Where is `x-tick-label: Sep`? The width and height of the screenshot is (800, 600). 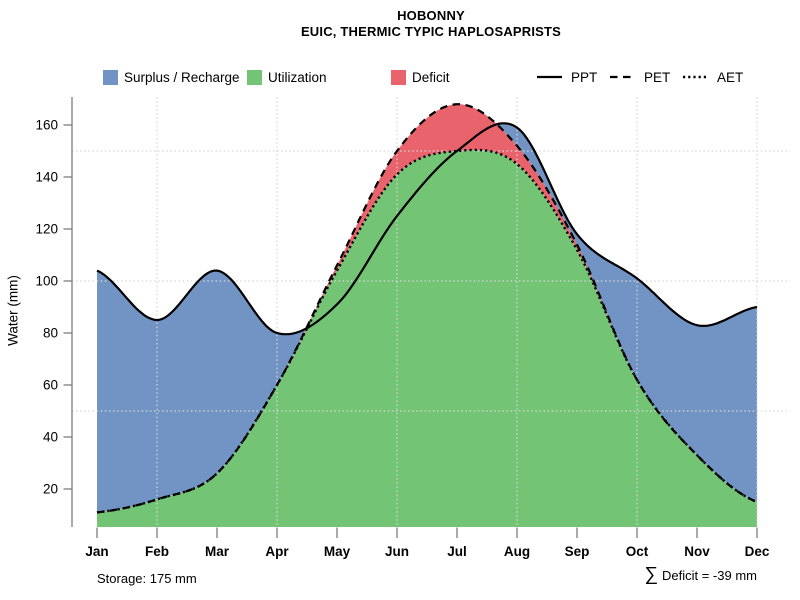
x-tick-label: Sep is located at coordinates (577, 551).